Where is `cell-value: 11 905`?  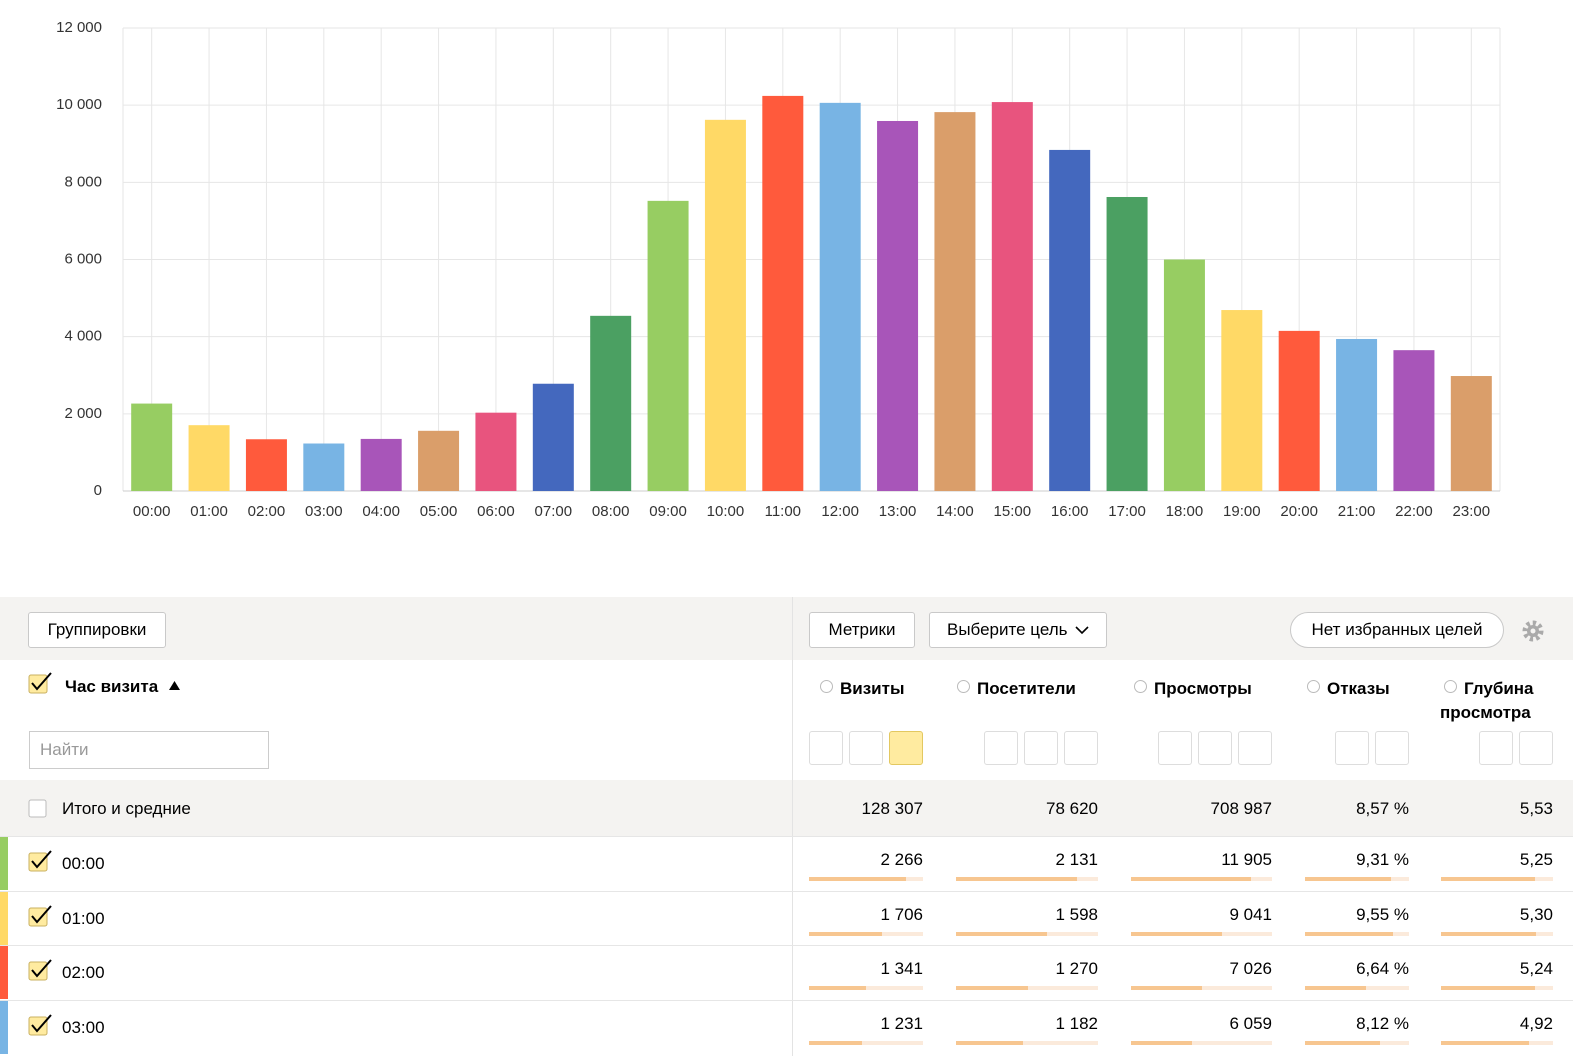
cell-value: 11 905 is located at coordinates (1246, 859).